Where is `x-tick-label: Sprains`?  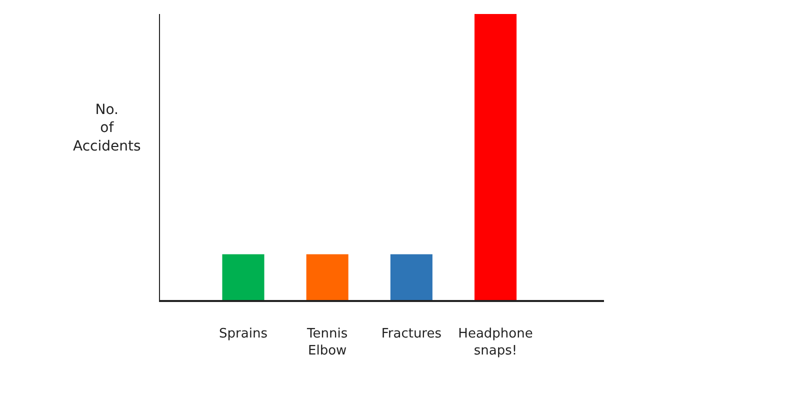
x-tick-label: Sprains is located at coordinates (243, 334).